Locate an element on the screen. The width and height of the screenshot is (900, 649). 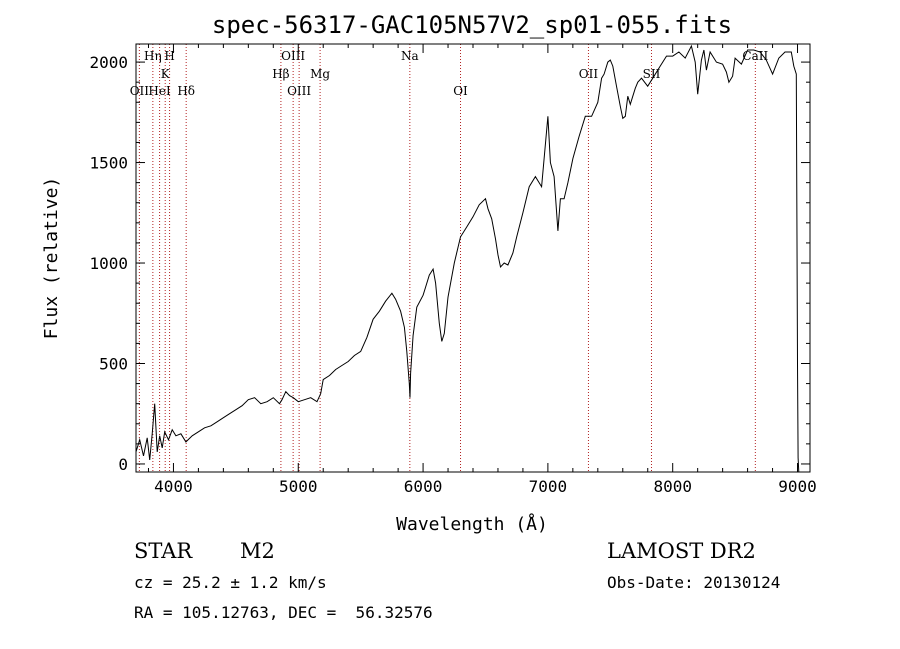
x-tick-label: 5000 is located at coordinates (298, 486).